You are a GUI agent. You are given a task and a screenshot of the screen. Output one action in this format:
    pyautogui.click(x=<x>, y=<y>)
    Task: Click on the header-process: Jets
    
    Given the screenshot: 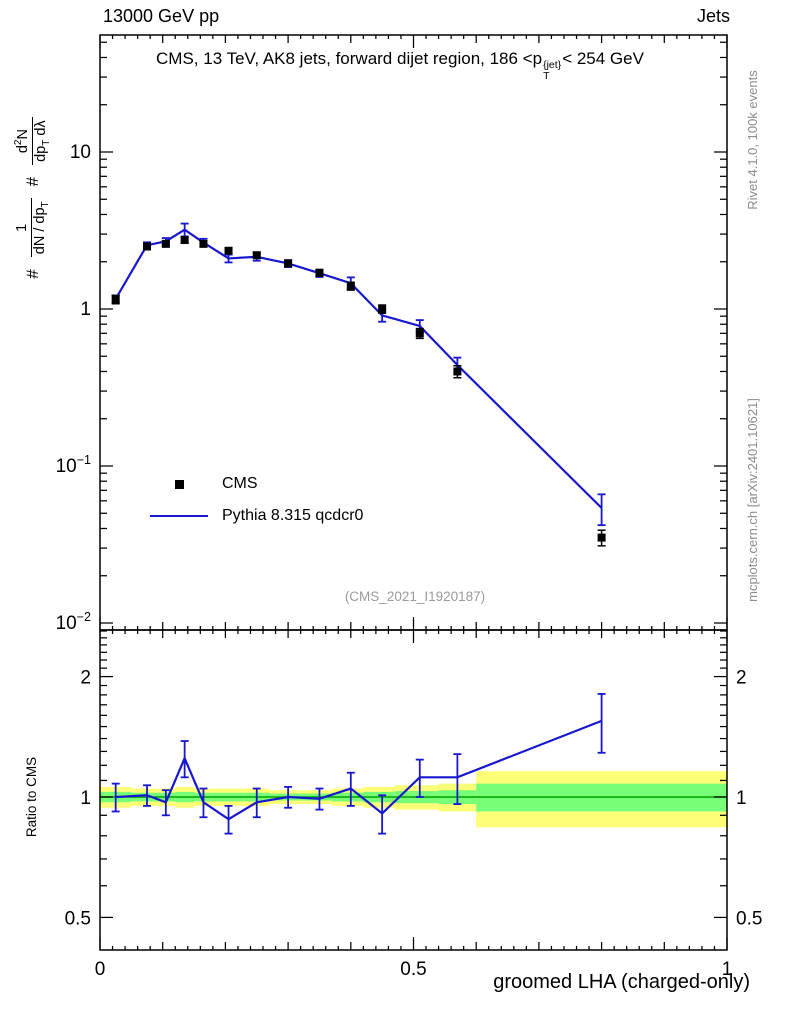 What is the action you would take?
    pyautogui.click(x=713, y=16)
    